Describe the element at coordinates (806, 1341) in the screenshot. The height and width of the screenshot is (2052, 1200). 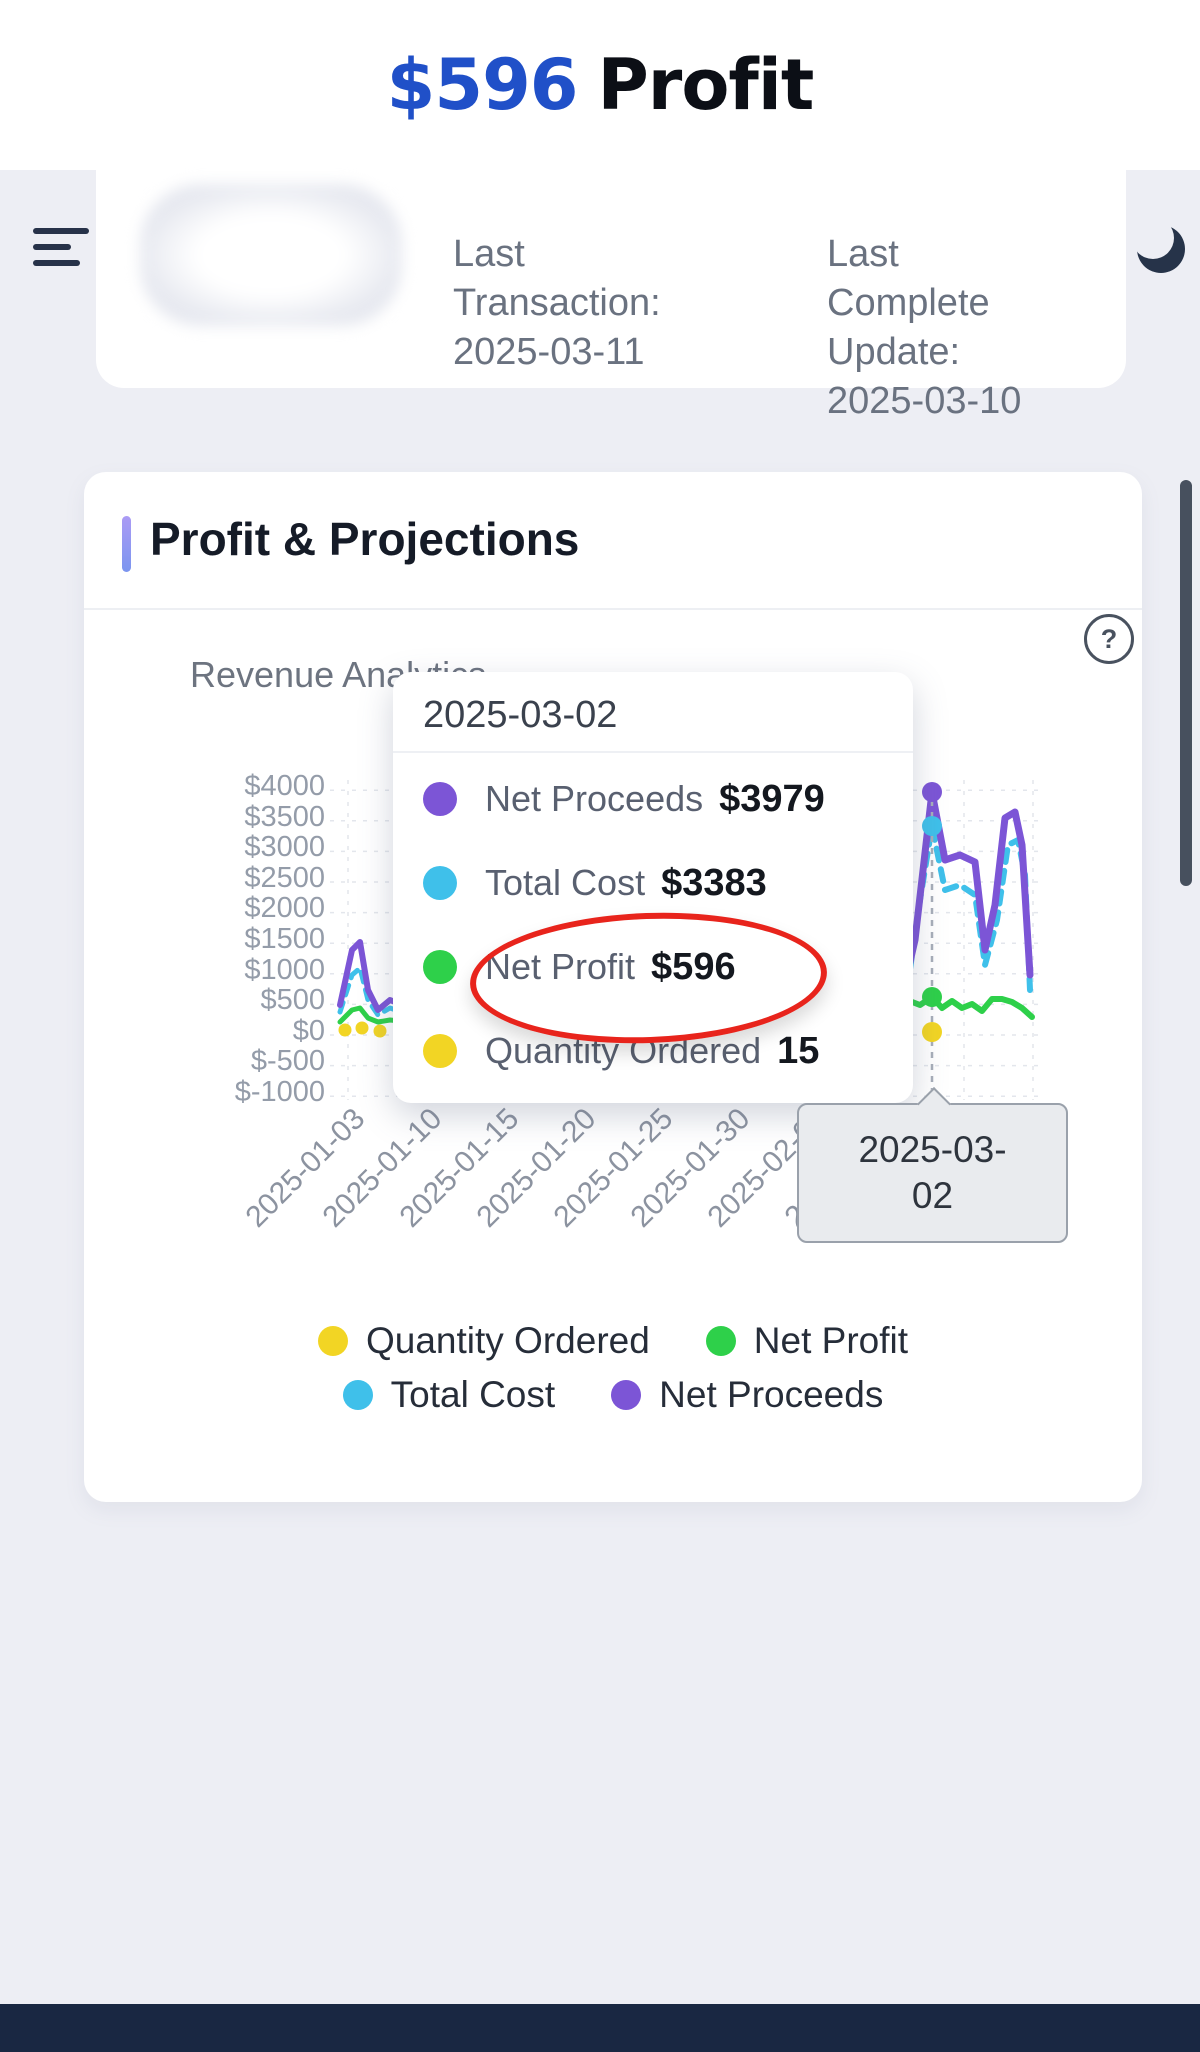
I see `legend-net-profit: Net Profit` at that location.